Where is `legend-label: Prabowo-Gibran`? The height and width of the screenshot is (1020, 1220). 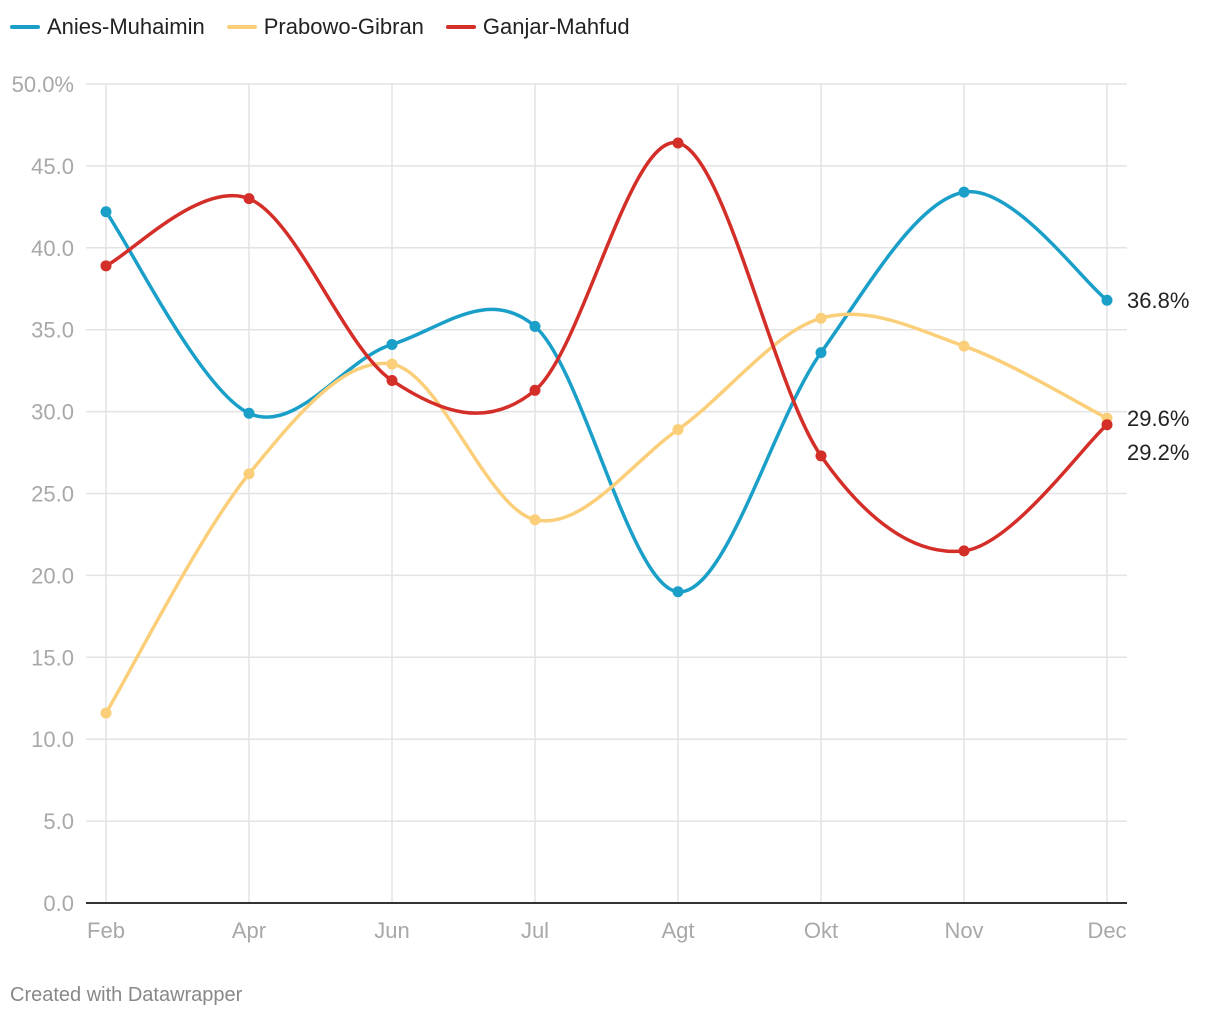
legend-label: Prabowo-Gibran is located at coordinates (343, 26).